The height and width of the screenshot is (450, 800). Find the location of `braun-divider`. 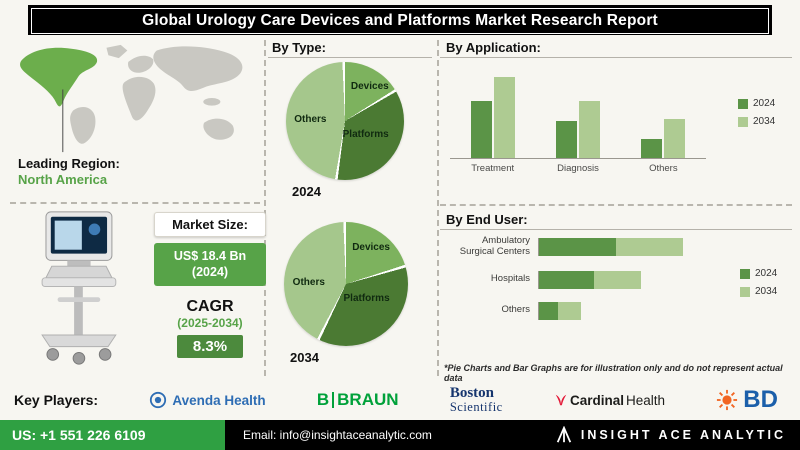

braun-divider is located at coordinates (333, 400).